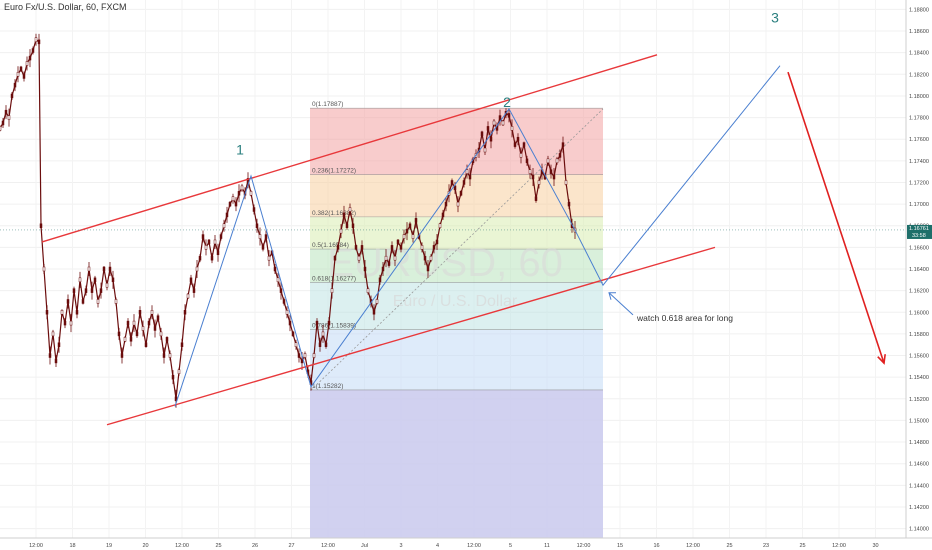 This screenshot has height=550, width=932. Describe the element at coordinates (327, 104) in the screenshot. I see `fib-level-label: 0(1.17887)` at that location.